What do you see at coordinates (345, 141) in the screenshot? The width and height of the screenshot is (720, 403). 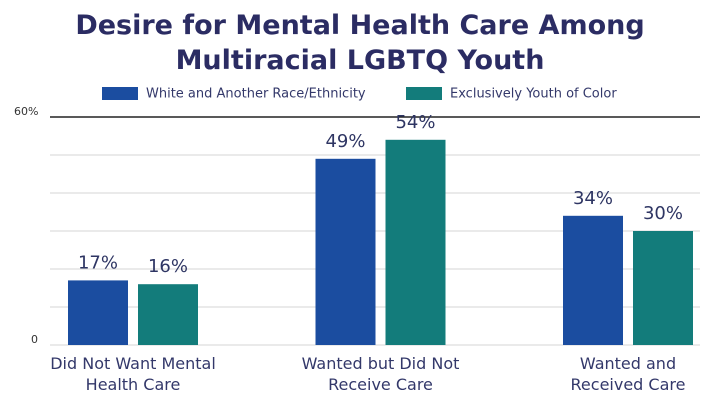 I see `value-label: 49%` at bounding box center [345, 141].